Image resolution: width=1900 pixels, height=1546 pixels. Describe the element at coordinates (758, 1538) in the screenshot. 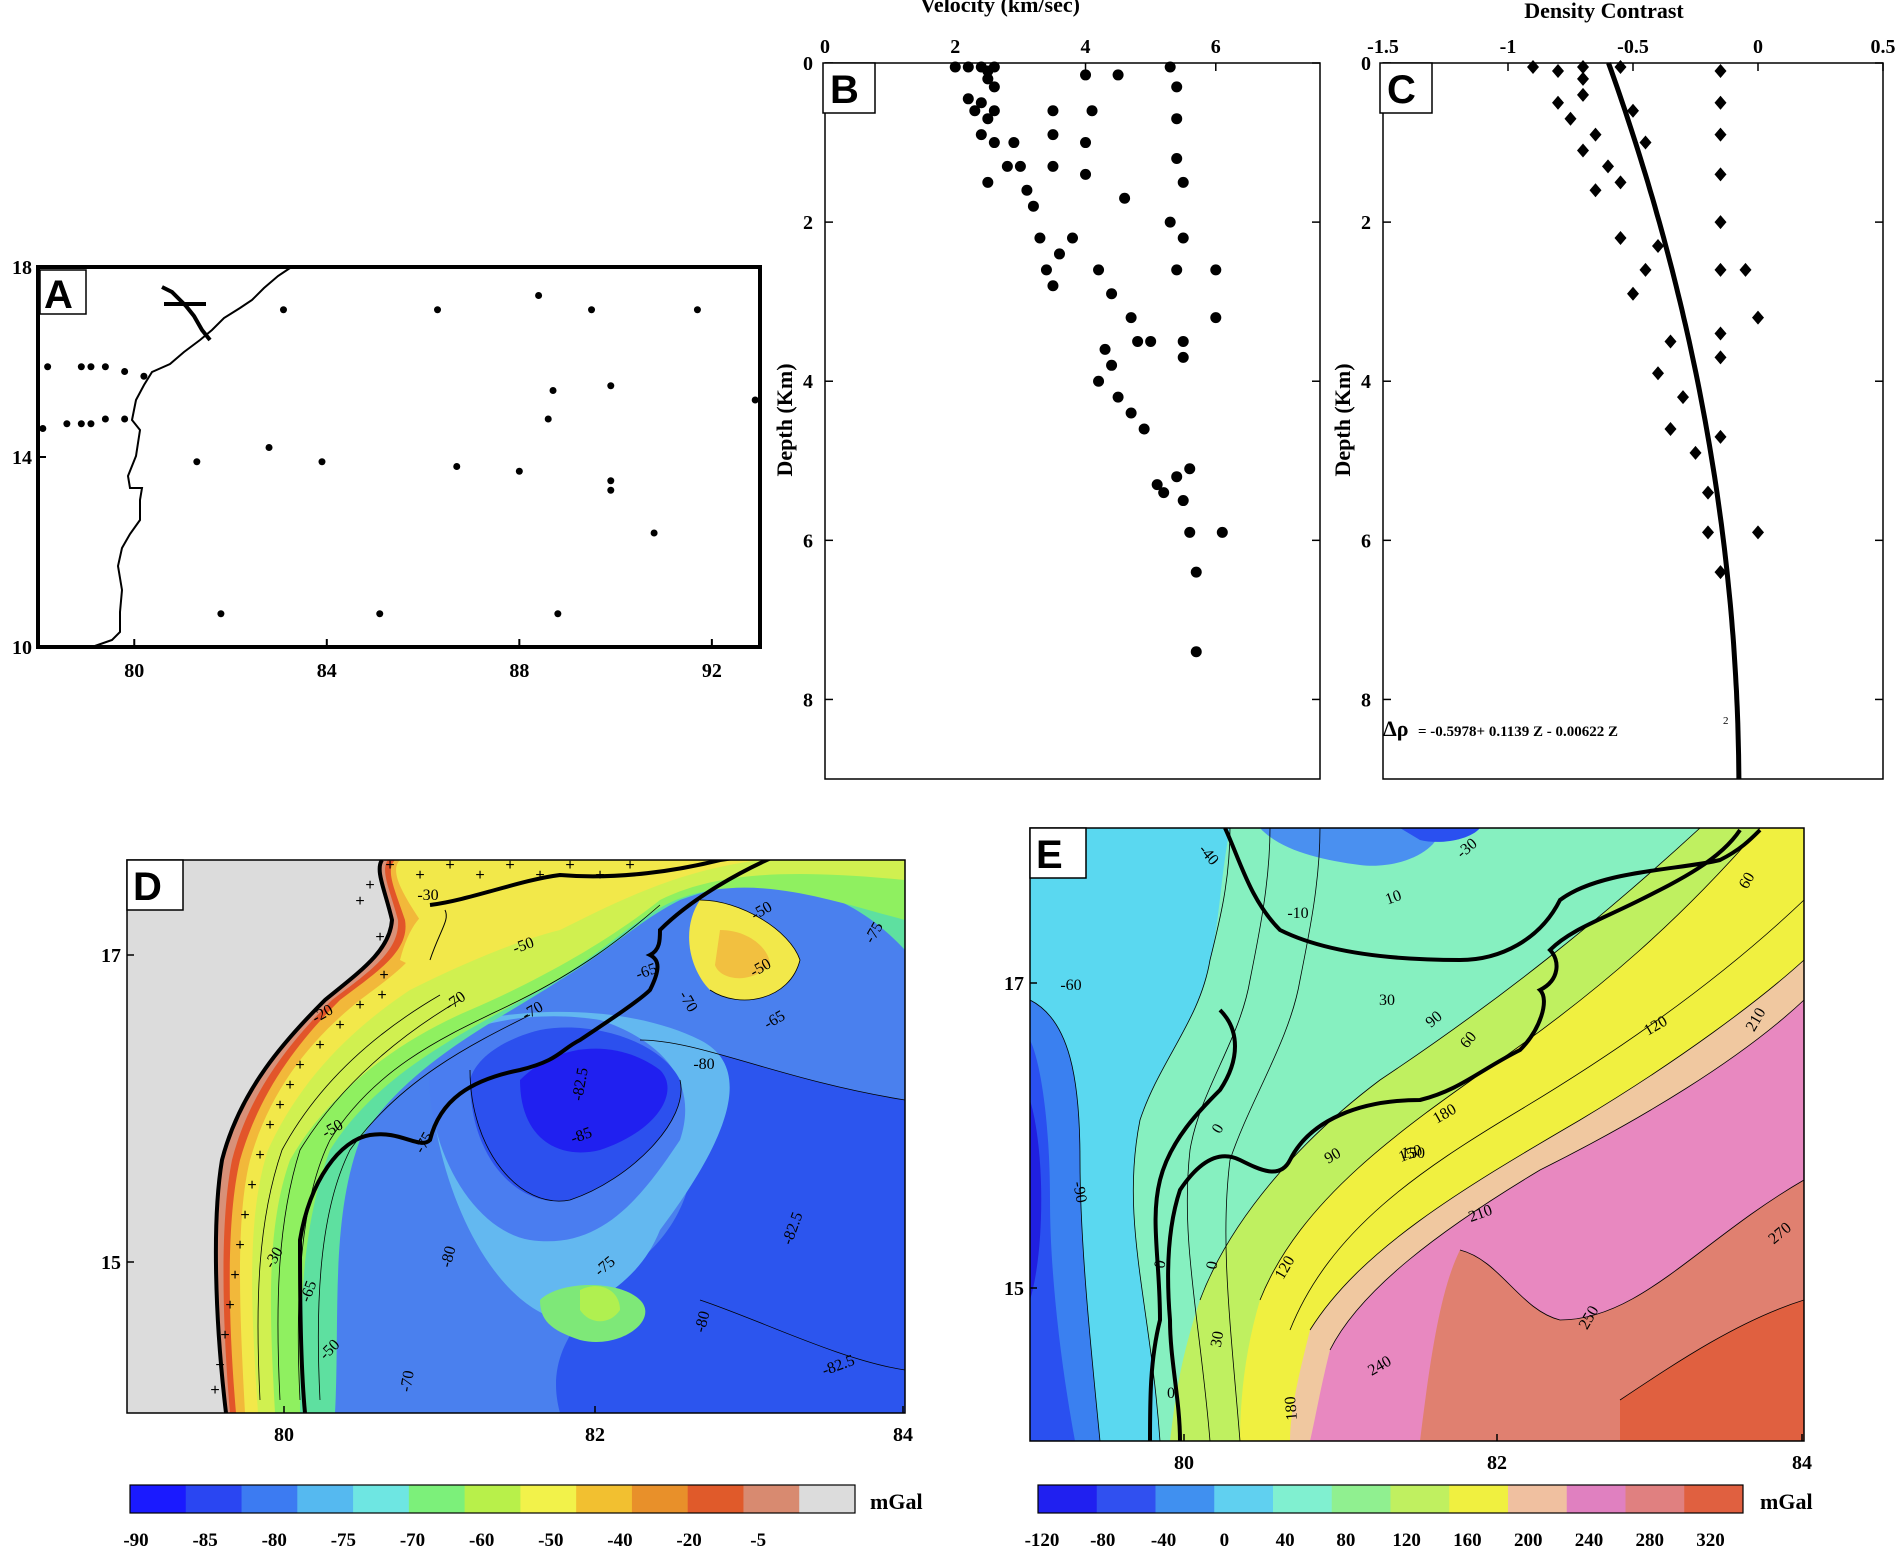

I see `panel-d-colorbar-label: -5` at that location.